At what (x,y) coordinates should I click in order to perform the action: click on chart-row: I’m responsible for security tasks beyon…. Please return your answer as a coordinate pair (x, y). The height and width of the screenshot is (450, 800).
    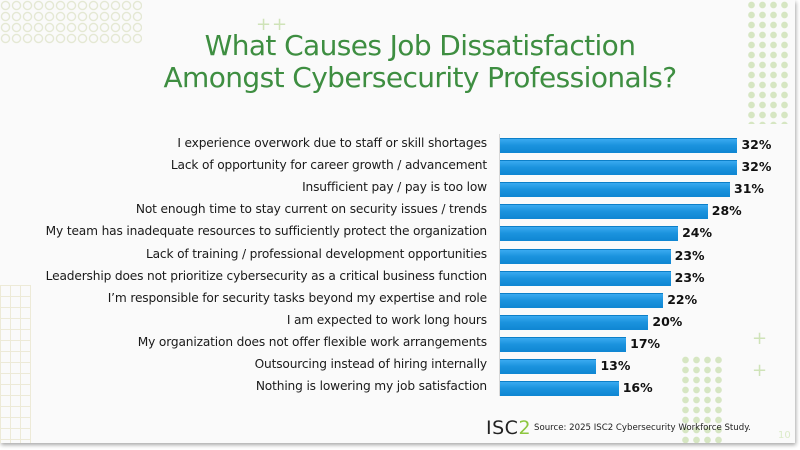
    Looking at the image, I should click on (397, 301).